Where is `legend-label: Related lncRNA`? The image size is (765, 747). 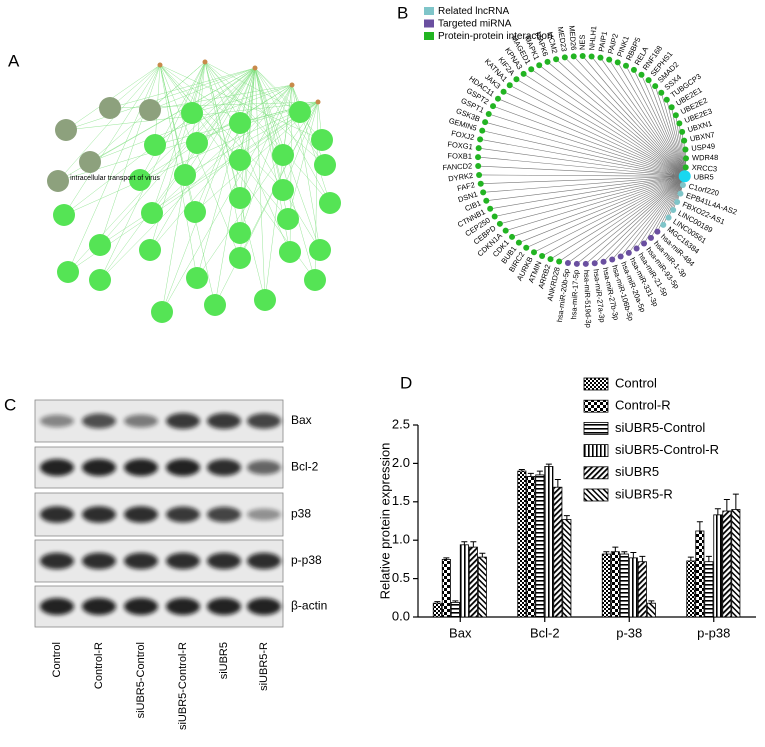 legend-label: Related lncRNA is located at coordinates (473, 11).